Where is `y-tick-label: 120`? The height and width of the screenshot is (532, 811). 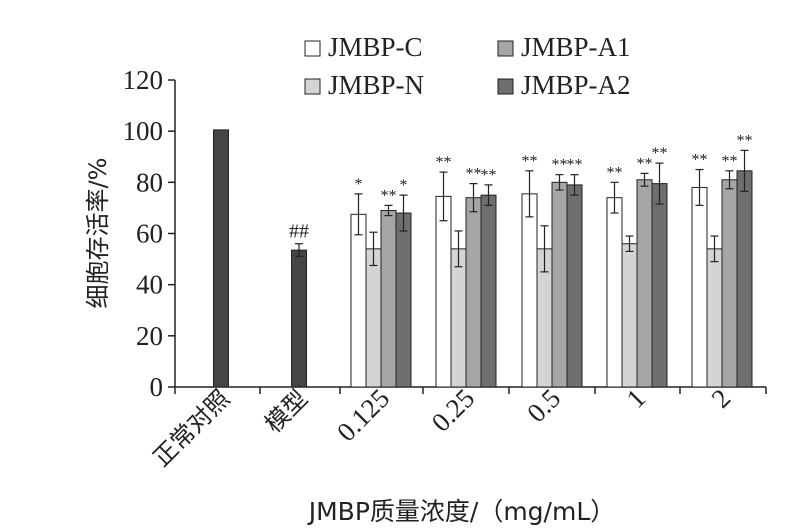 y-tick-label: 120 is located at coordinates (143, 80).